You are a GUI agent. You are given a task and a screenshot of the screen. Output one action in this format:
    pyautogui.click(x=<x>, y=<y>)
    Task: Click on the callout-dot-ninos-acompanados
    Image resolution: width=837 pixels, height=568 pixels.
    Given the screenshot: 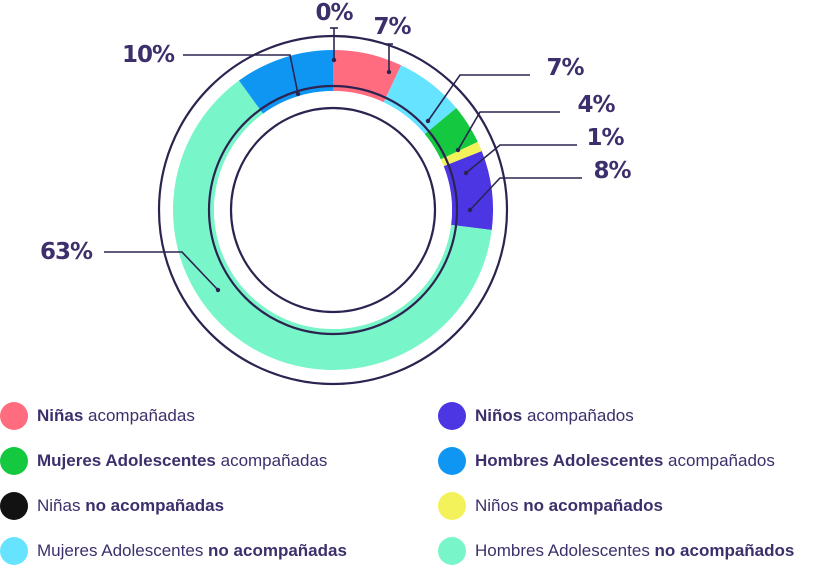 What is the action you would take?
    pyautogui.click(x=470, y=210)
    